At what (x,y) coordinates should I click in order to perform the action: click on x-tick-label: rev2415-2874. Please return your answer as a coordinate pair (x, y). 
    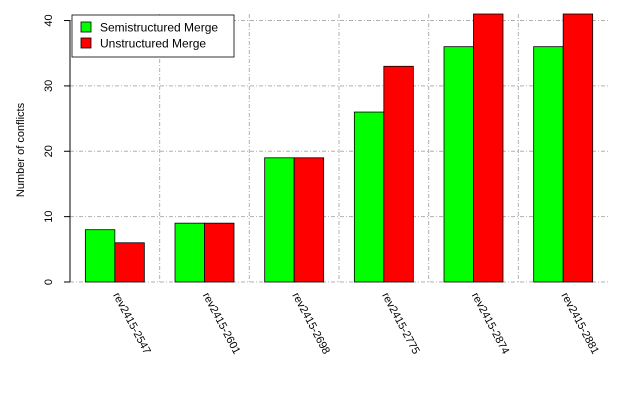
    Looking at the image, I should click on (490, 324).